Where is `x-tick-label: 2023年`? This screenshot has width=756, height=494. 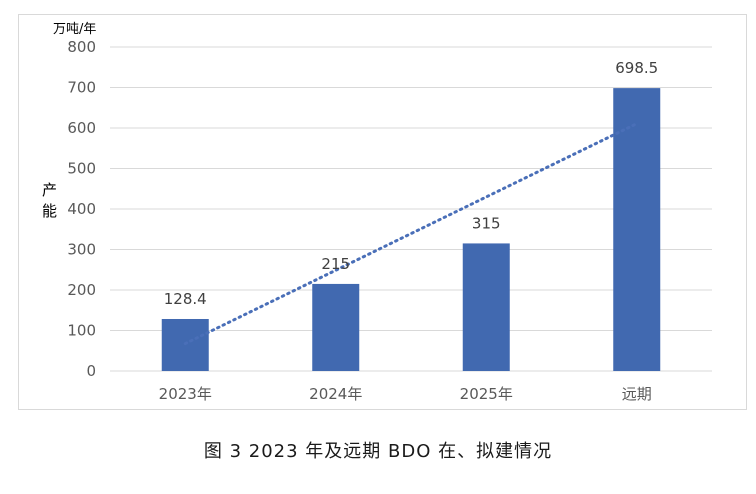 x-tick-label: 2023年 is located at coordinates (185, 394).